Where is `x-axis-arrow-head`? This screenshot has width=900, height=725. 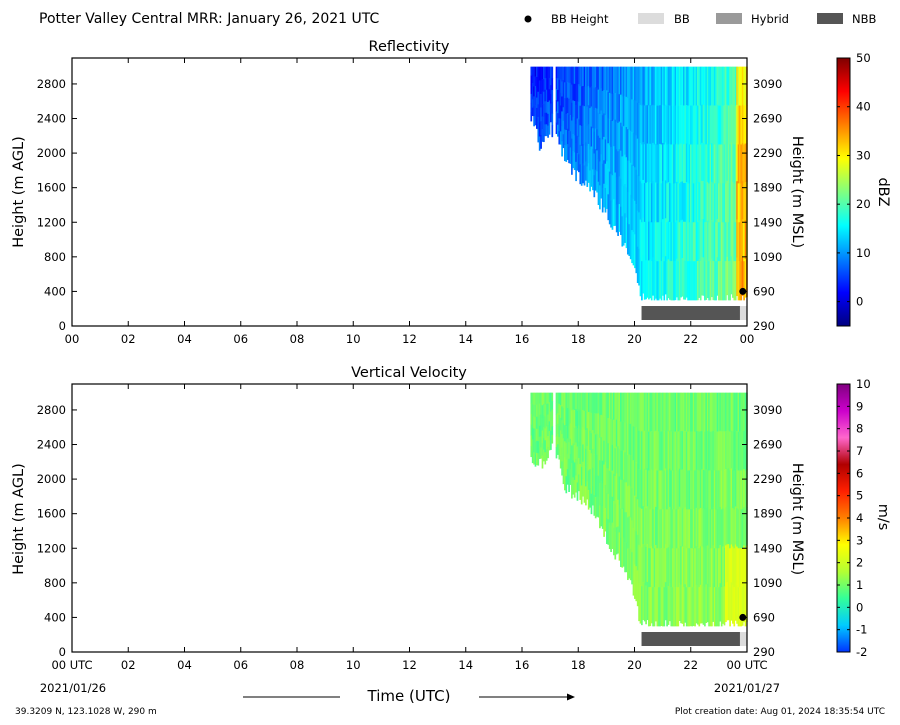
x-axis-arrow-head is located at coordinates (571, 697).